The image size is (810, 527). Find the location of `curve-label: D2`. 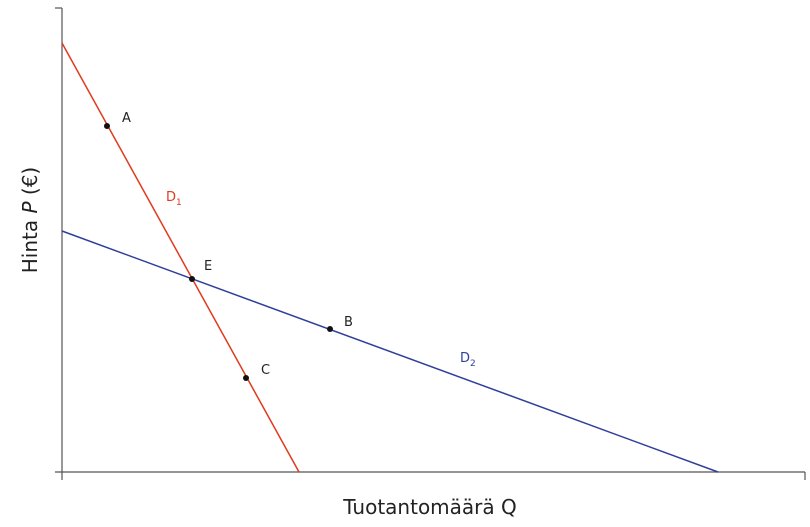

curve-label: D2 is located at coordinates (468, 360).